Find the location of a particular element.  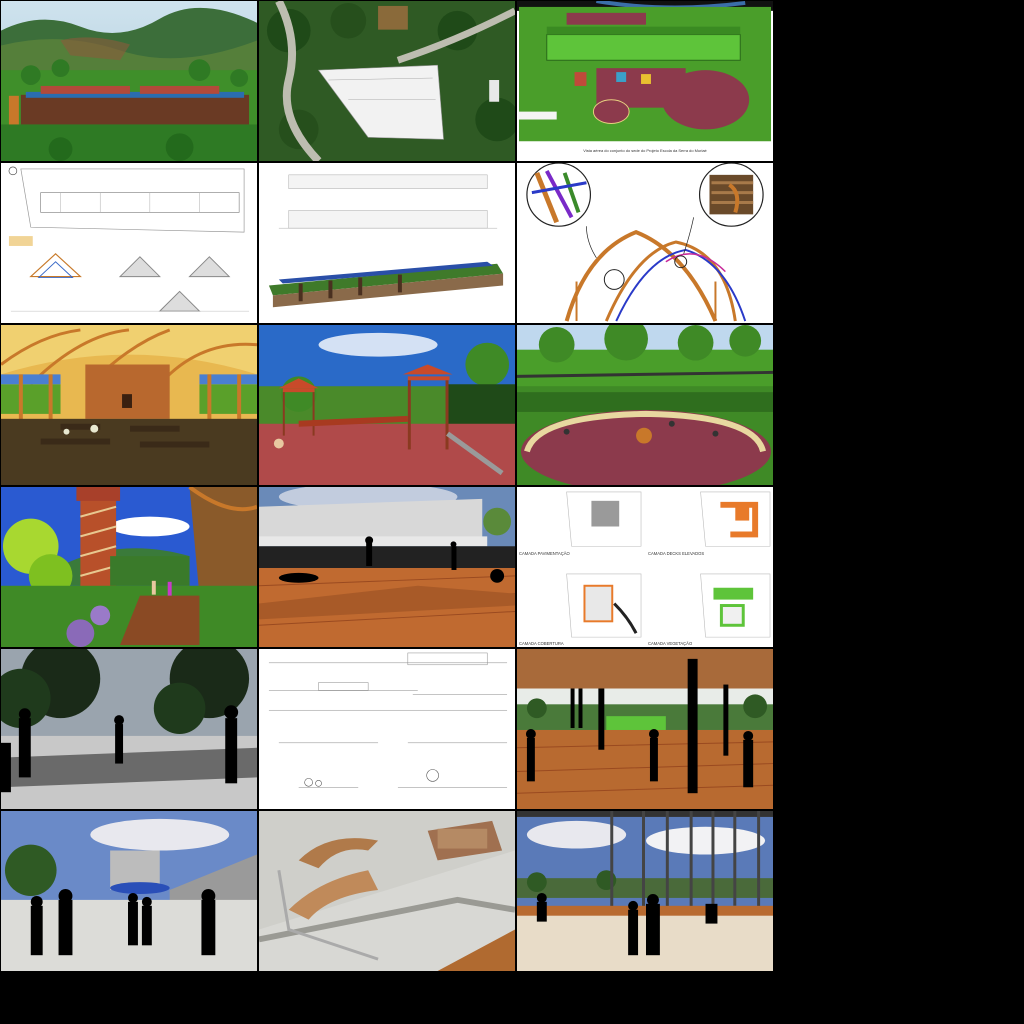

gallery-tile-sections-sheet is located at coordinates (387, 729).